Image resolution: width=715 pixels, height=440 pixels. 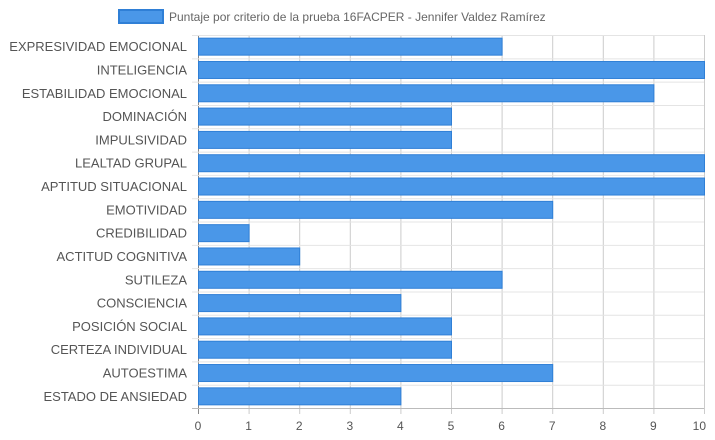 I want to click on category-label: DOMINACIÓN, so click(x=145, y=116).